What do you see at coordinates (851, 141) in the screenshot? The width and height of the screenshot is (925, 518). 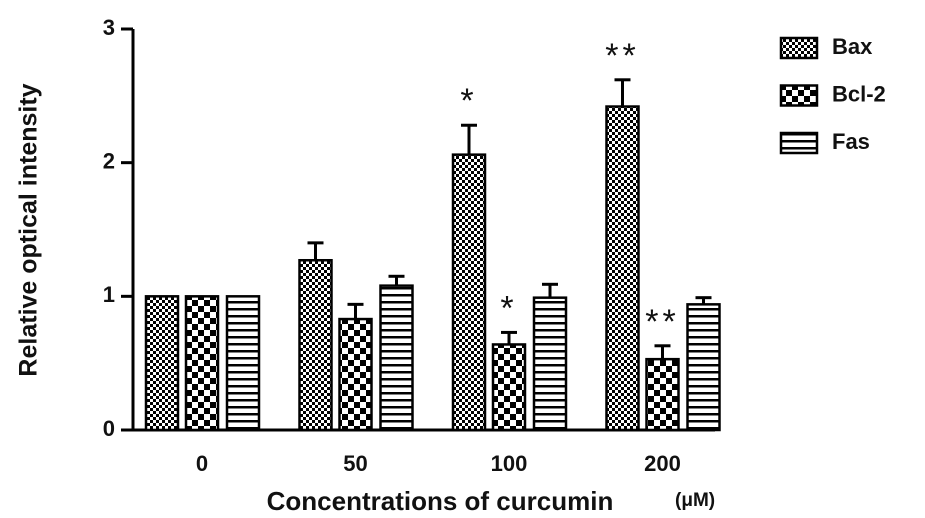 I see `legend-label: Fas` at bounding box center [851, 141].